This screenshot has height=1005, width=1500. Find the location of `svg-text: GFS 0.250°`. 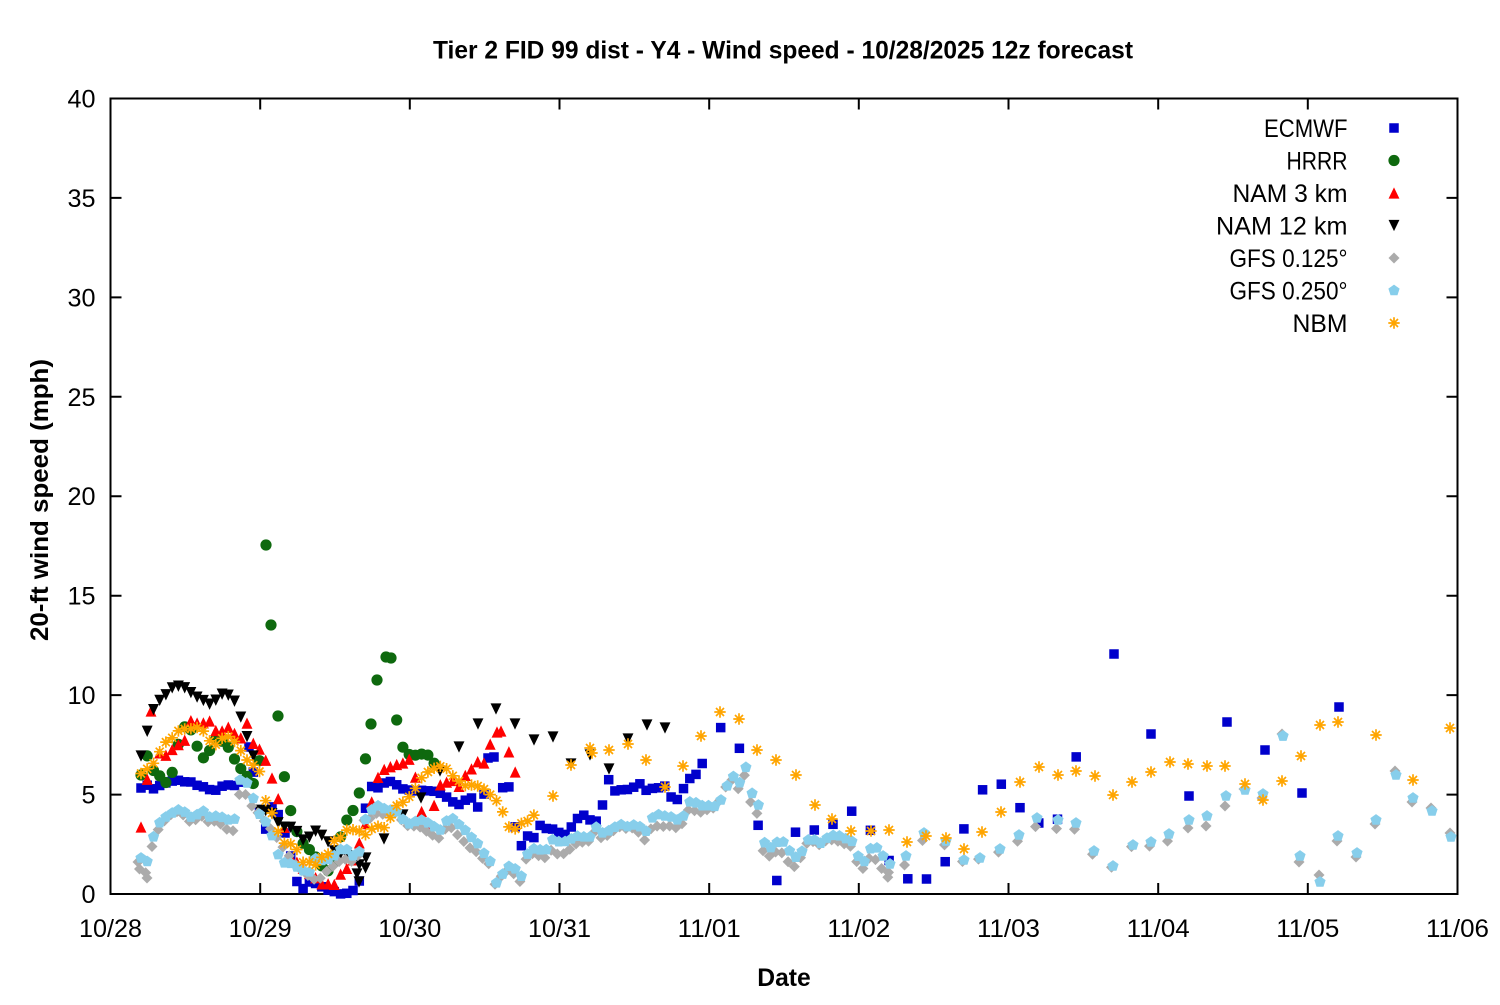

svg-text: GFS 0.250° is located at coordinates (1289, 292).